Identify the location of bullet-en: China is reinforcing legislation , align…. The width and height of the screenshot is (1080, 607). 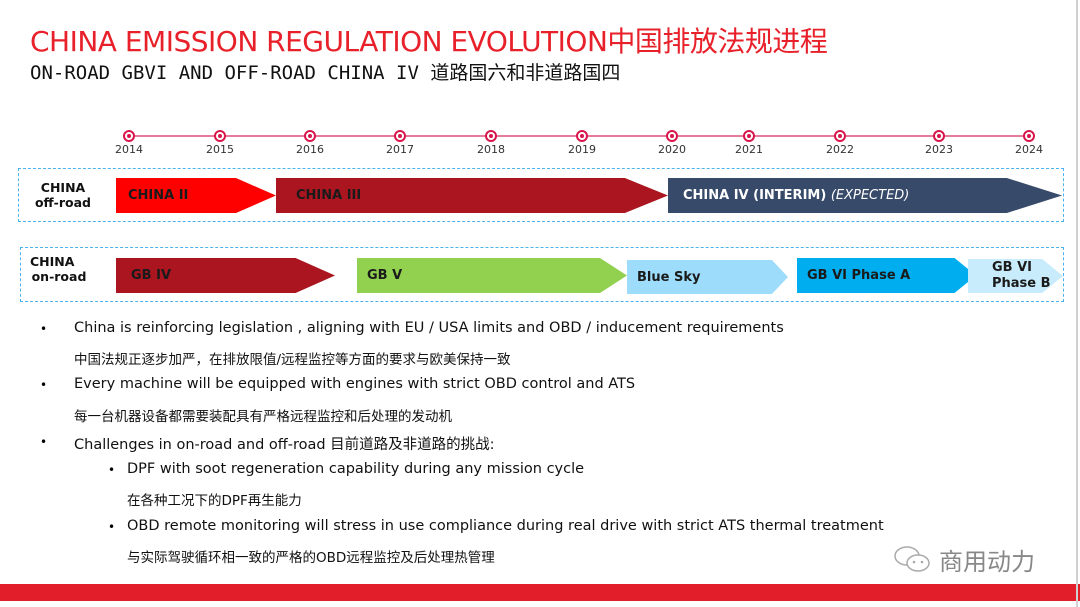
(429, 328).